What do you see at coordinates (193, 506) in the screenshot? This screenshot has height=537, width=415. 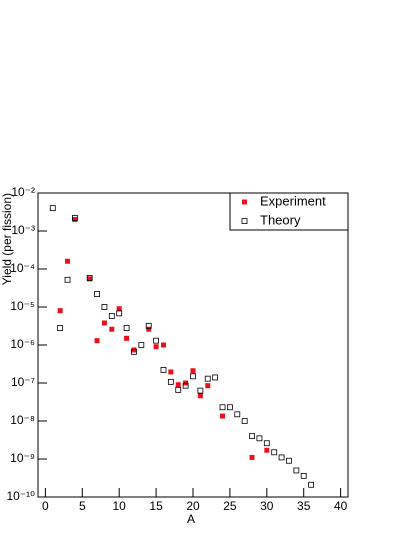 I see `x-tick-label: 20` at bounding box center [193, 506].